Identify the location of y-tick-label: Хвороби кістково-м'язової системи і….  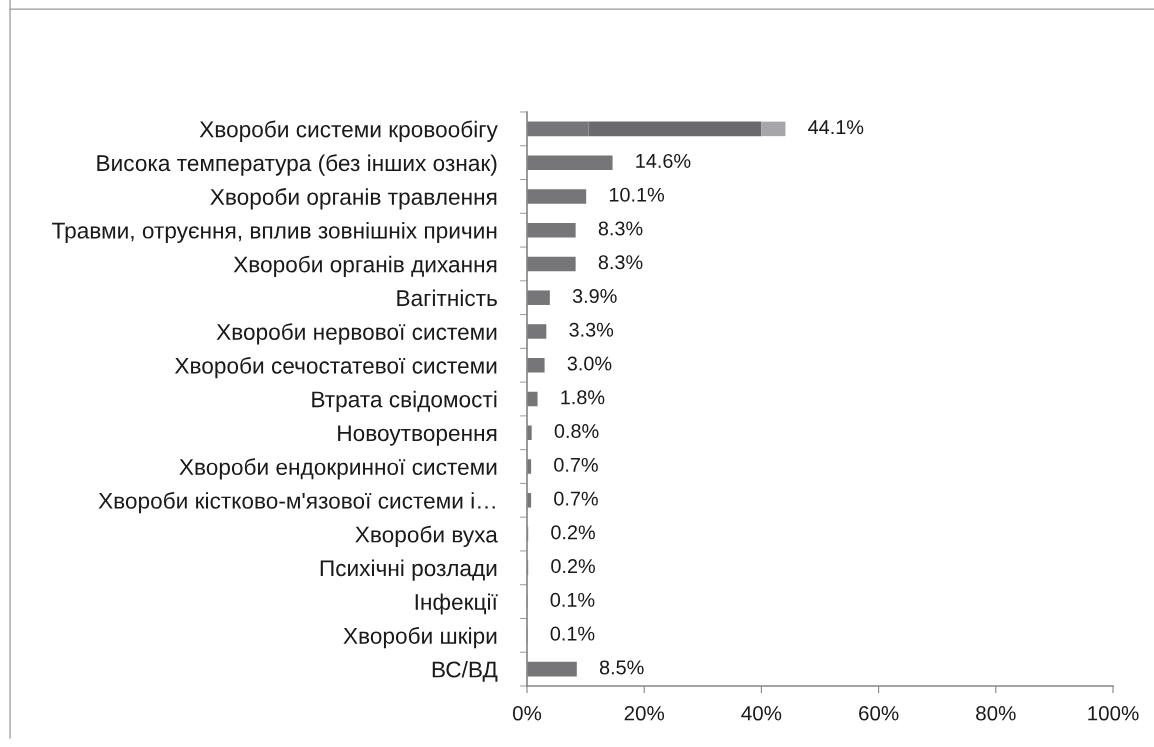
(296, 502).